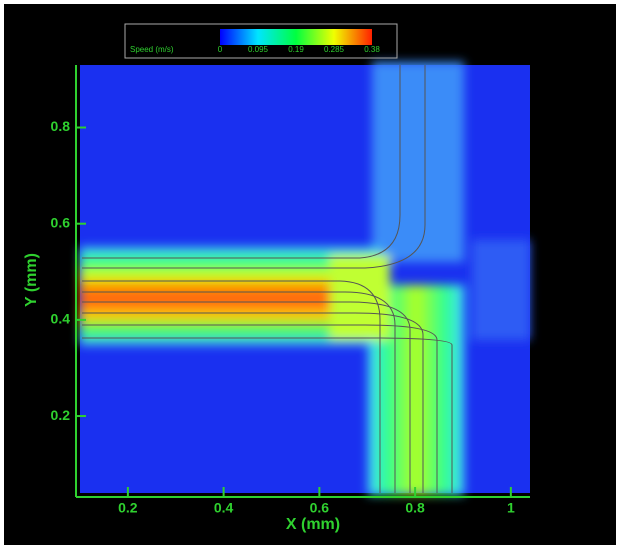  What do you see at coordinates (61, 126) in the screenshot?
I see `y-tick-label: 0.8` at bounding box center [61, 126].